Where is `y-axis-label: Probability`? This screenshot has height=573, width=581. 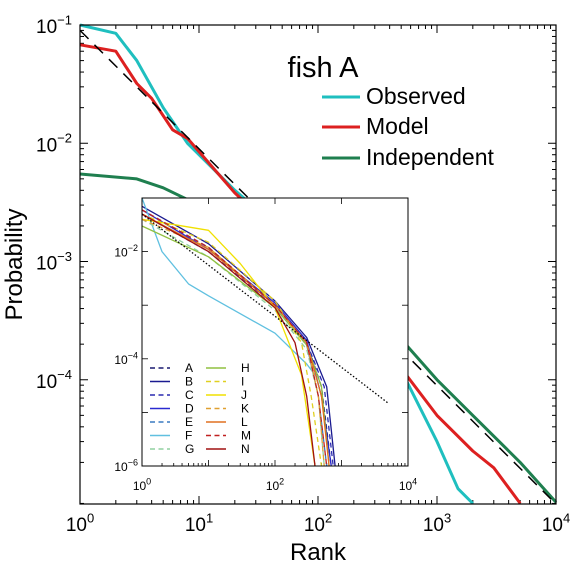 y-axis-label: Probability is located at coordinates (14, 264).